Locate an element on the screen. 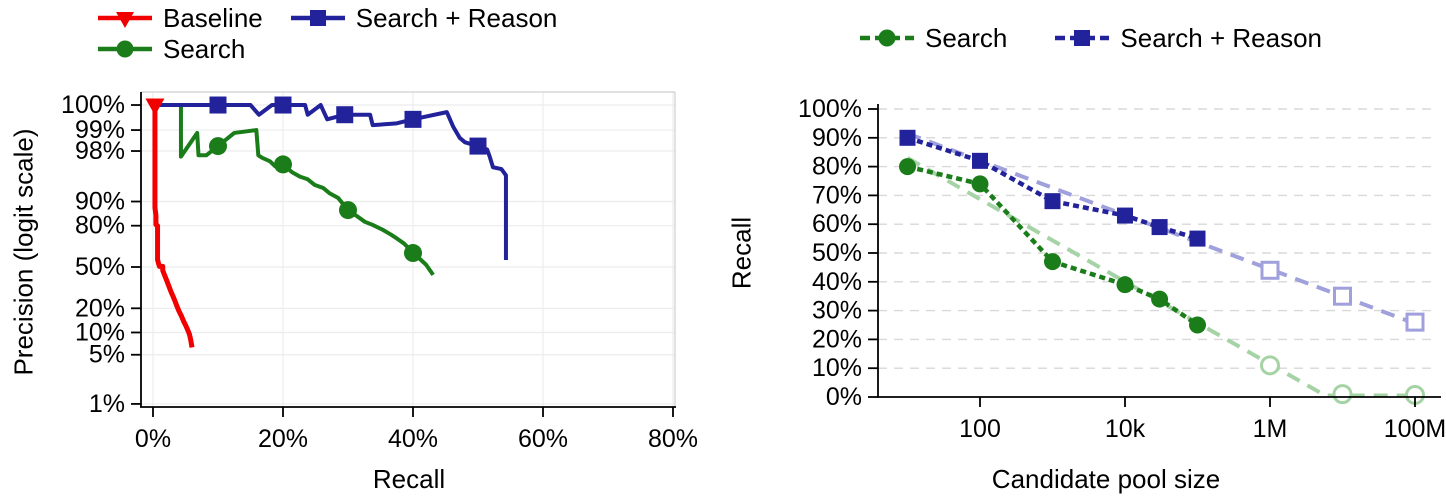 This screenshot has width=1446, height=500. tick-label-x: 10k is located at coordinates (1125, 429).